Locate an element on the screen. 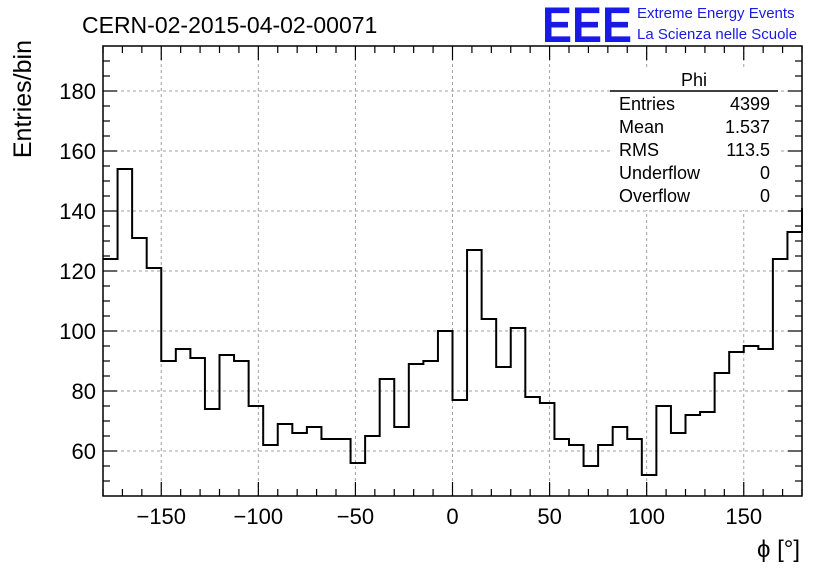  eee-logo-line2: La Scienza nelle Scuole is located at coordinates (717, 34).